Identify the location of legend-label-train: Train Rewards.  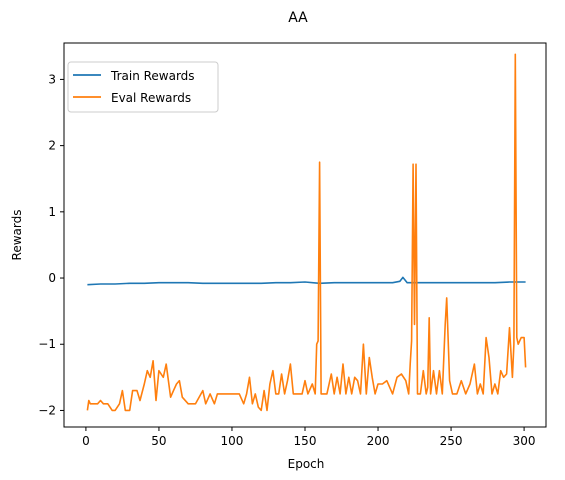
(152, 76).